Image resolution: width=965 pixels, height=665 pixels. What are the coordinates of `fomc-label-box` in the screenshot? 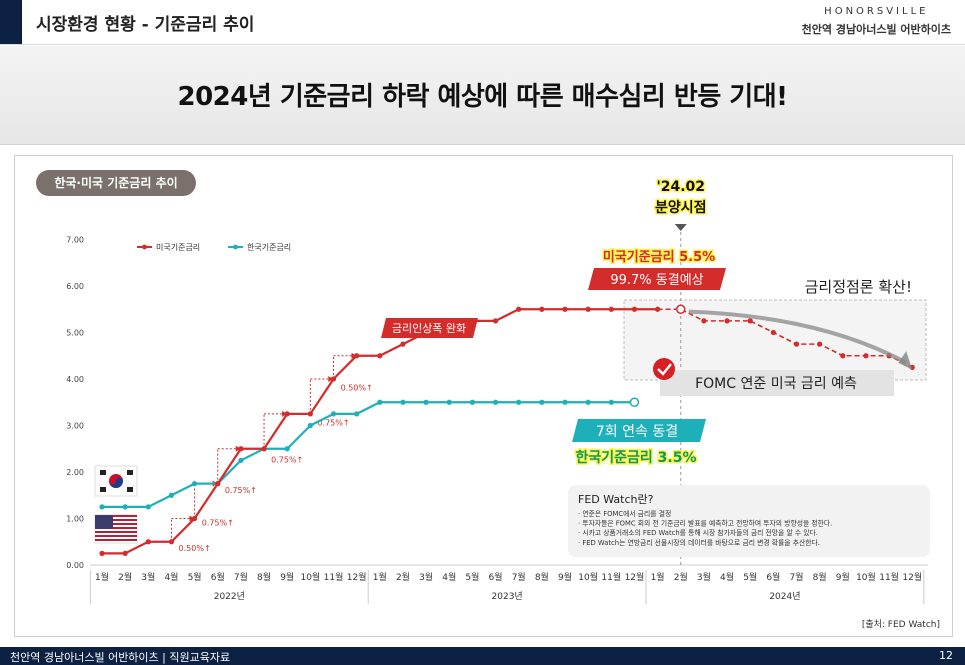 It's located at (777, 383).